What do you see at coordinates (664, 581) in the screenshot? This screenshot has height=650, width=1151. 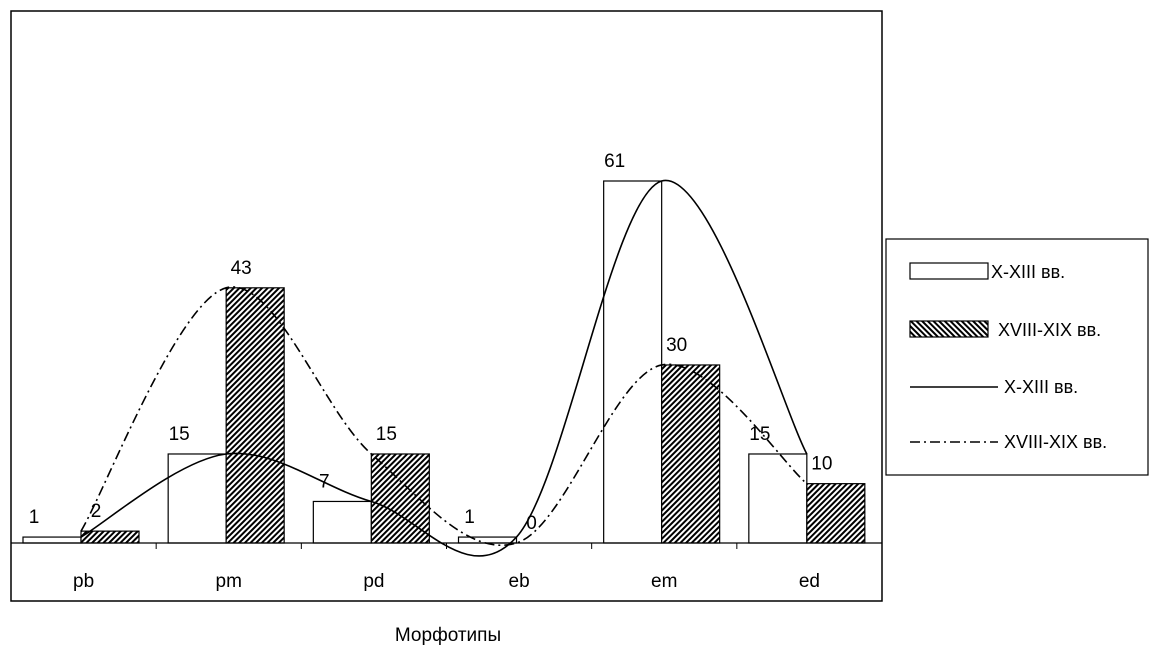 I see `category-label-em: em` at bounding box center [664, 581].